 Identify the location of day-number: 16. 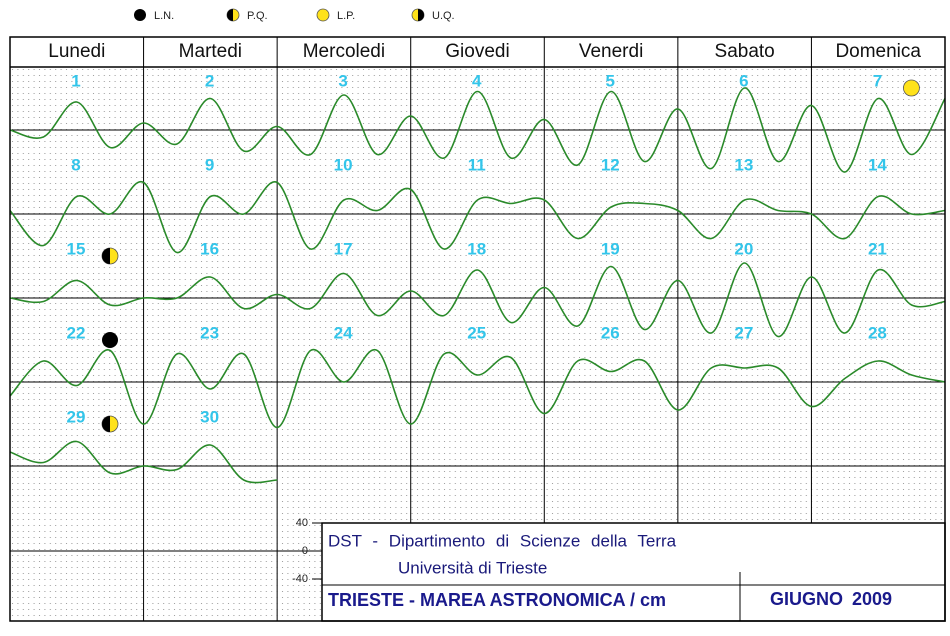
(209, 248).